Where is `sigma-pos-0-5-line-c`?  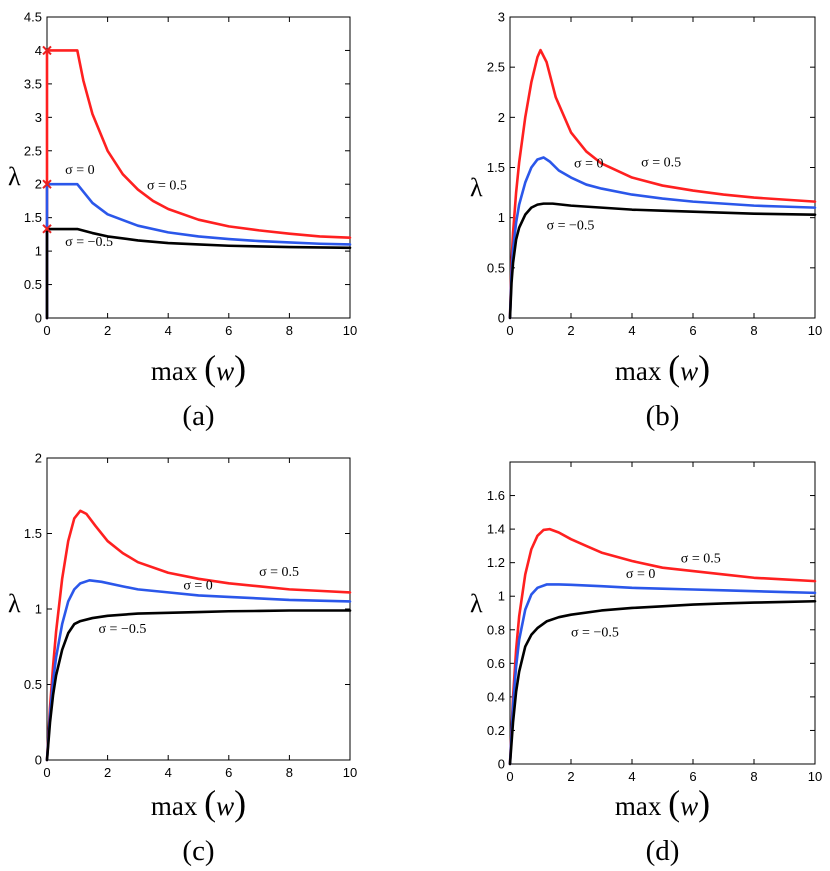
sigma-pos-0-5-line-c is located at coordinates (198, 635).